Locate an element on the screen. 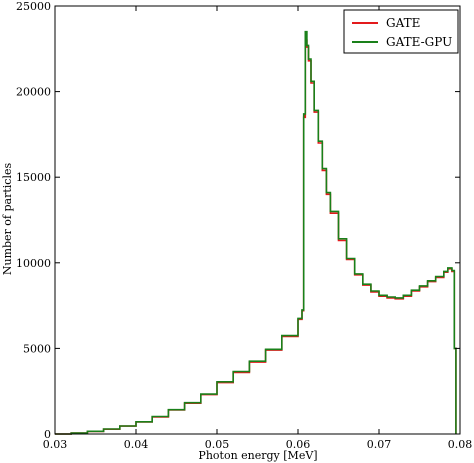 The height and width of the screenshot is (463, 474). legend-box is located at coordinates (401, 31).